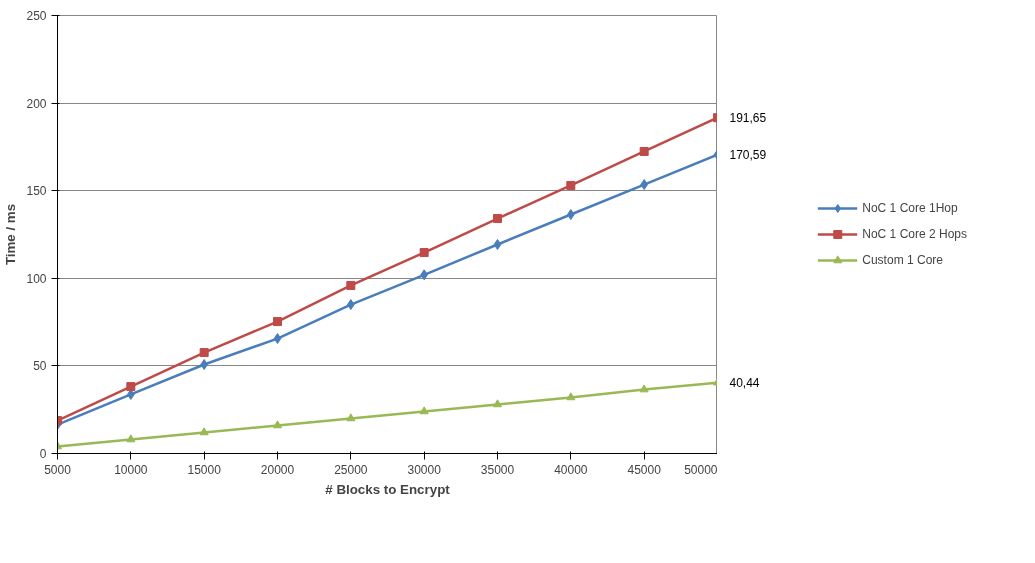  Describe the element at coordinates (644, 469) in the screenshot. I see `x-tick-label: 45000` at that location.